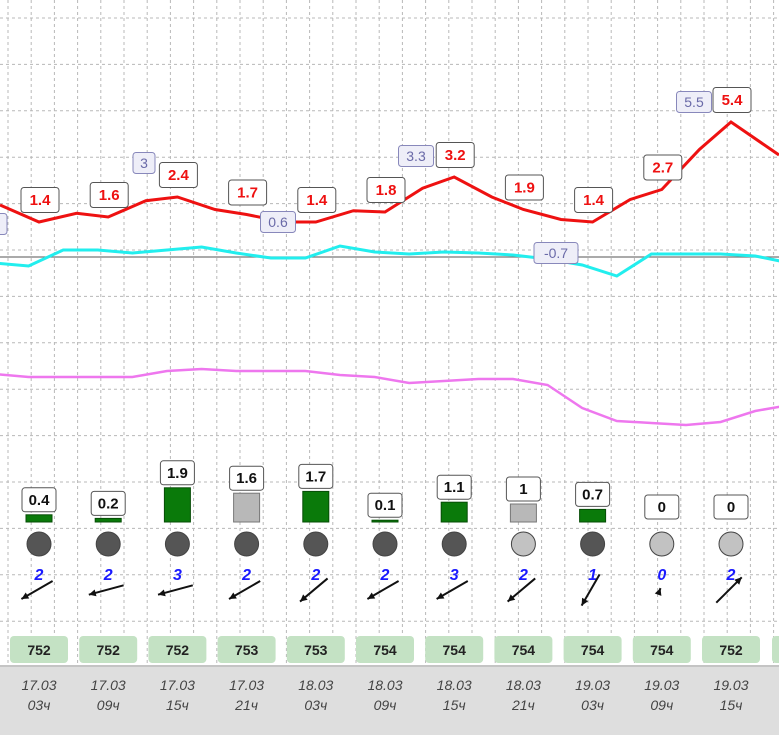 The image size is (779, 735). I want to click on temperature-series-line, so click(389, 172).